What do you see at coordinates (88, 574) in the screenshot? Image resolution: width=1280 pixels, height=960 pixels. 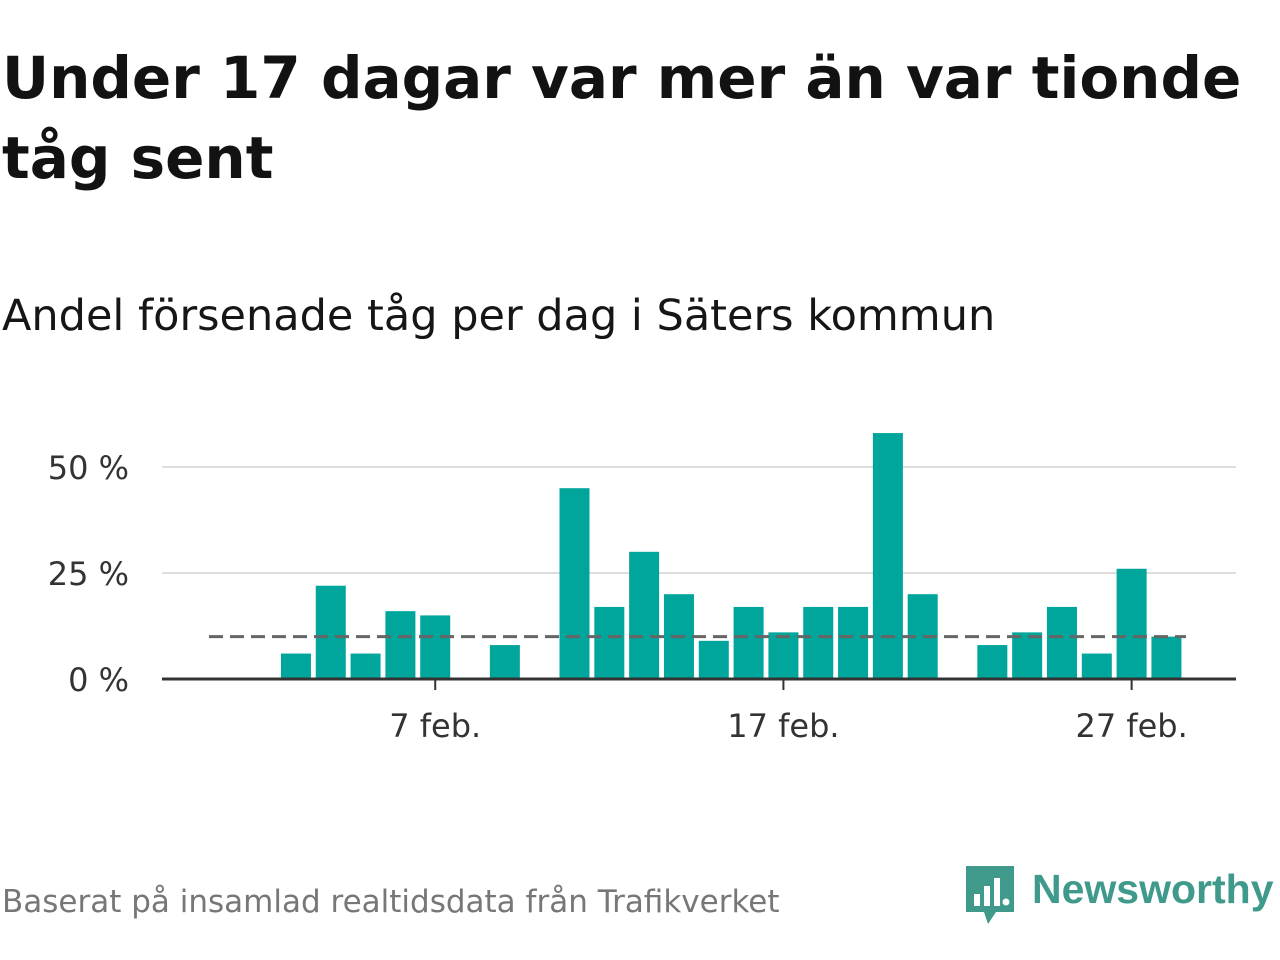 I see `y-tick-label: 25 %` at bounding box center [88, 574].